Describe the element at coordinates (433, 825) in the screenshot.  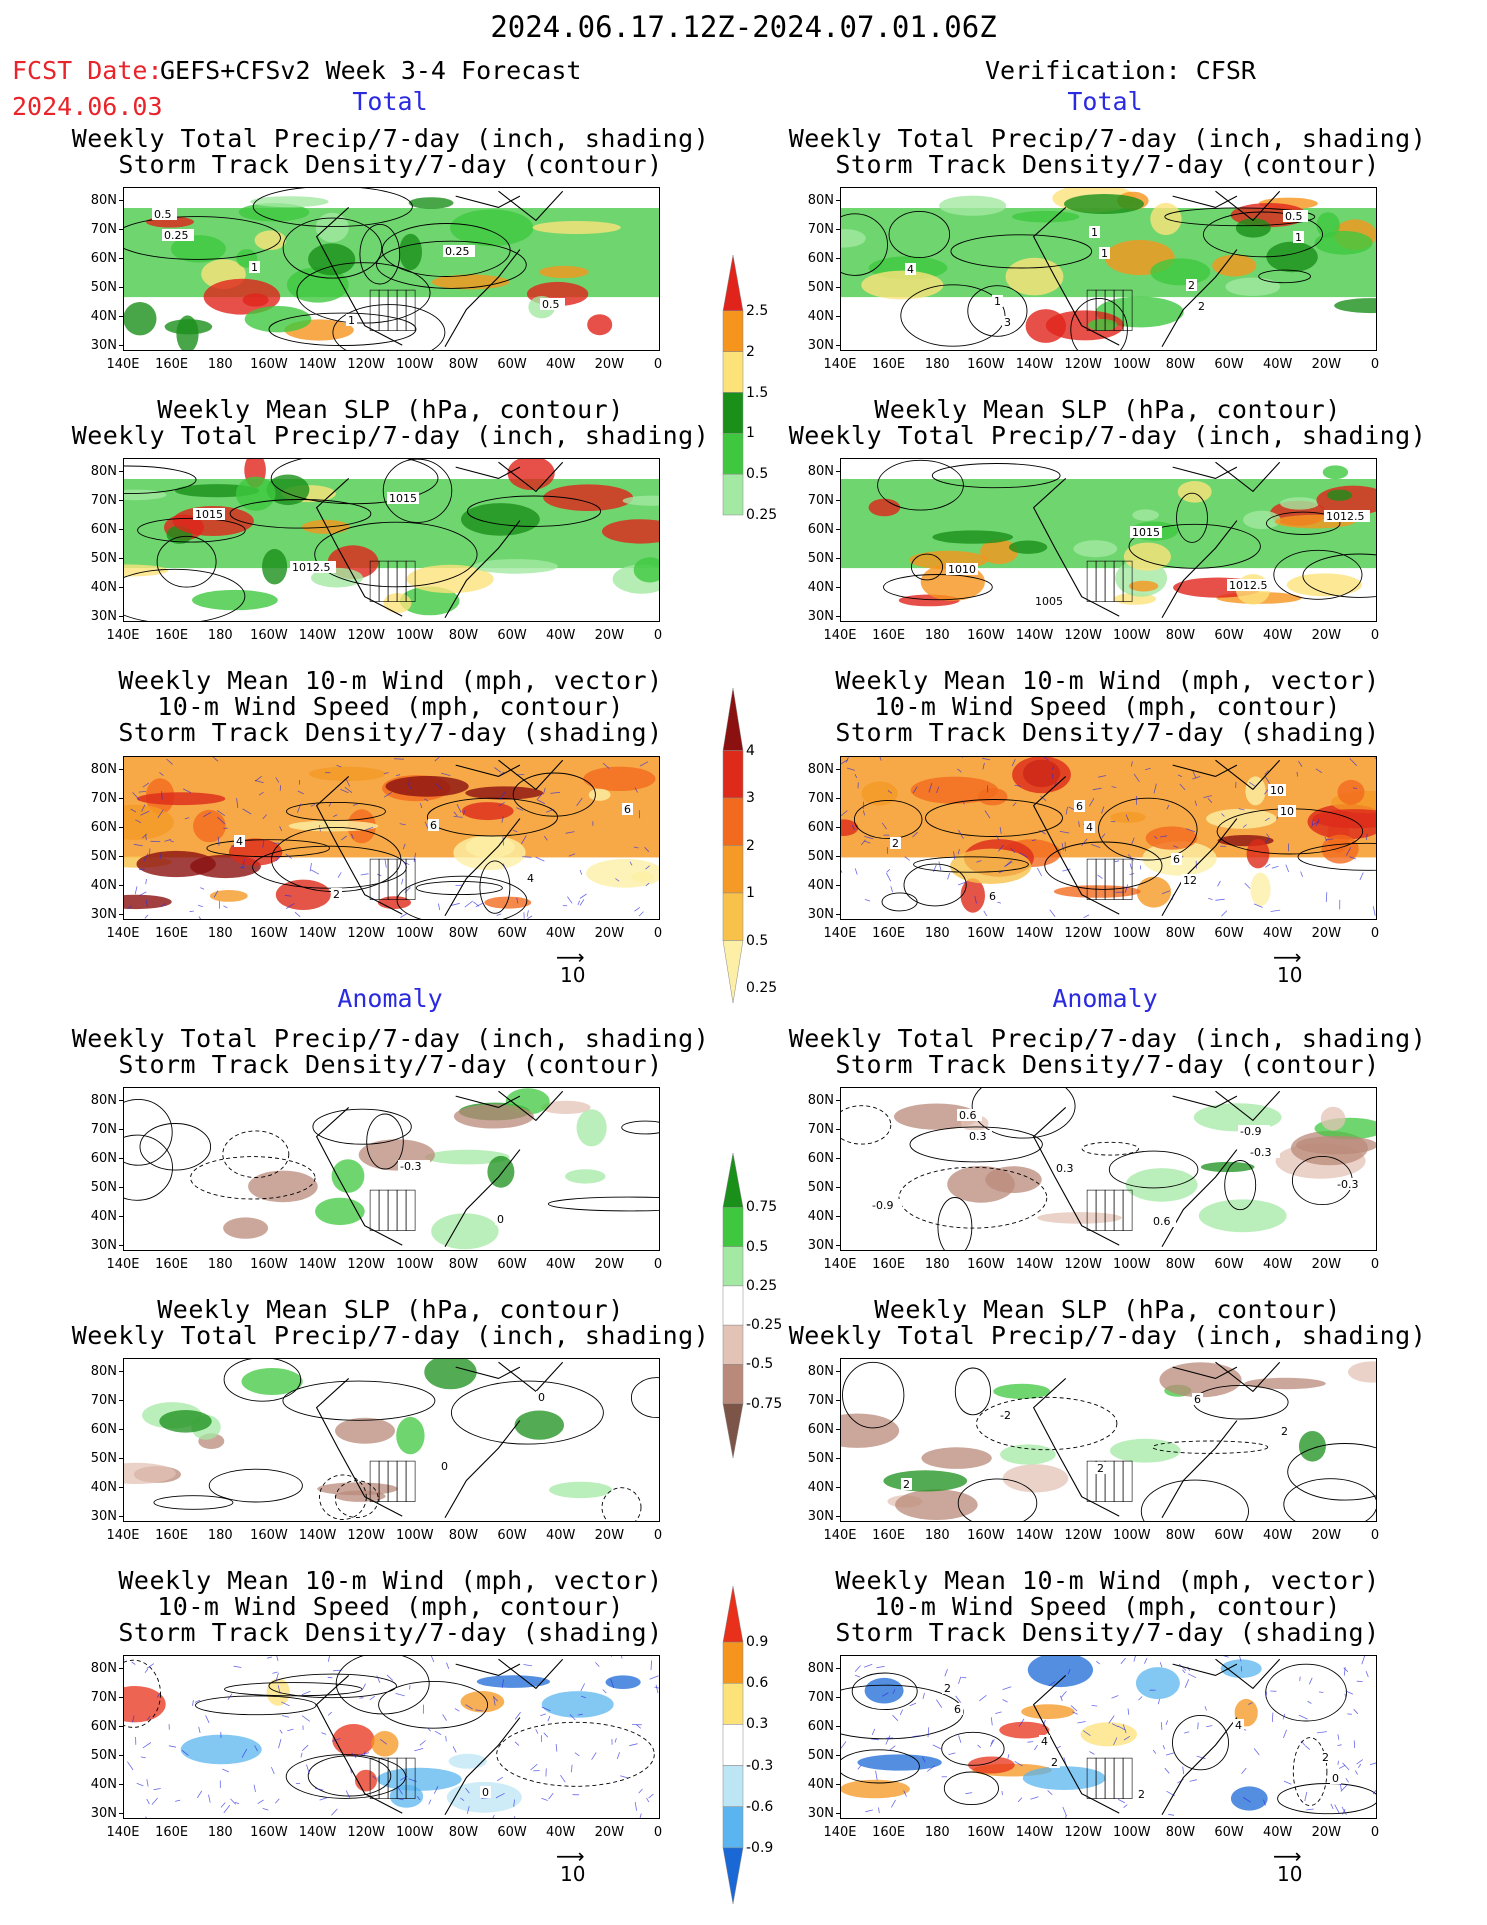
I see `contour-label: 6` at that location.